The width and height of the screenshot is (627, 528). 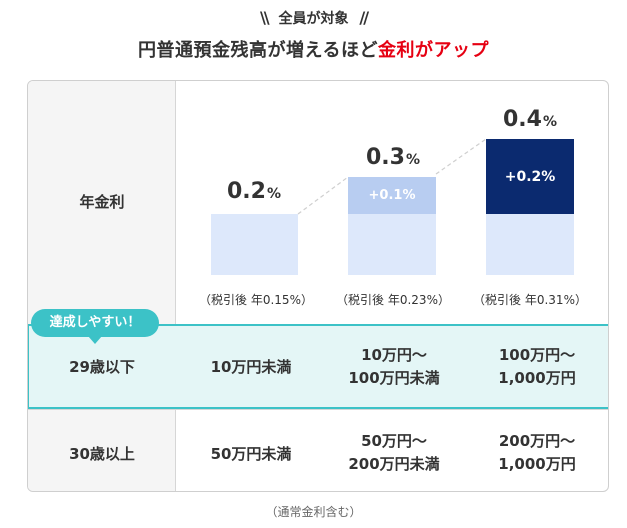 What do you see at coordinates (318, 409) in the screenshot?
I see `row-divider` at bounding box center [318, 409].